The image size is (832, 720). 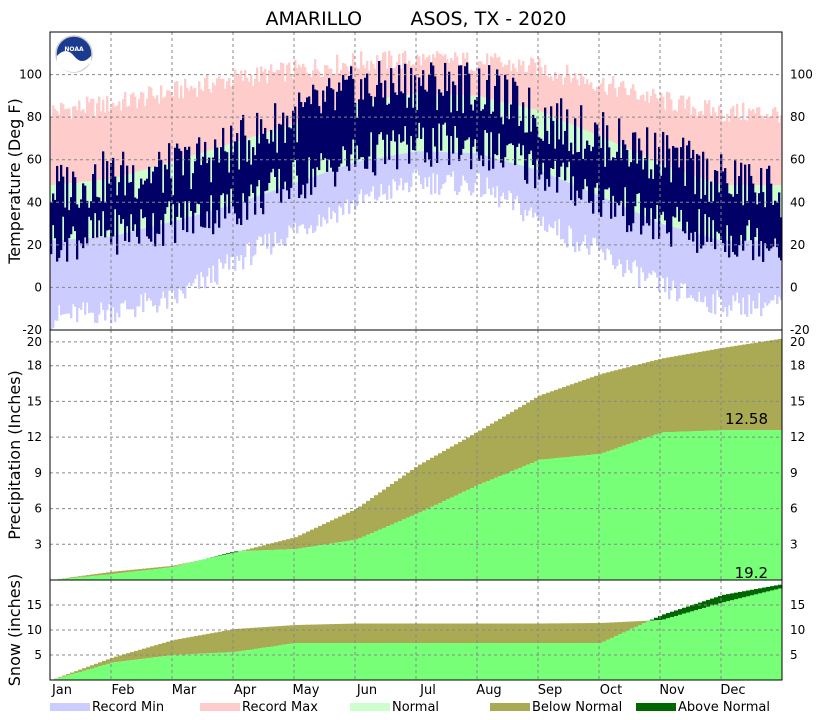 I want to click on svg-text: NOAA, so click(x=74, y=49).